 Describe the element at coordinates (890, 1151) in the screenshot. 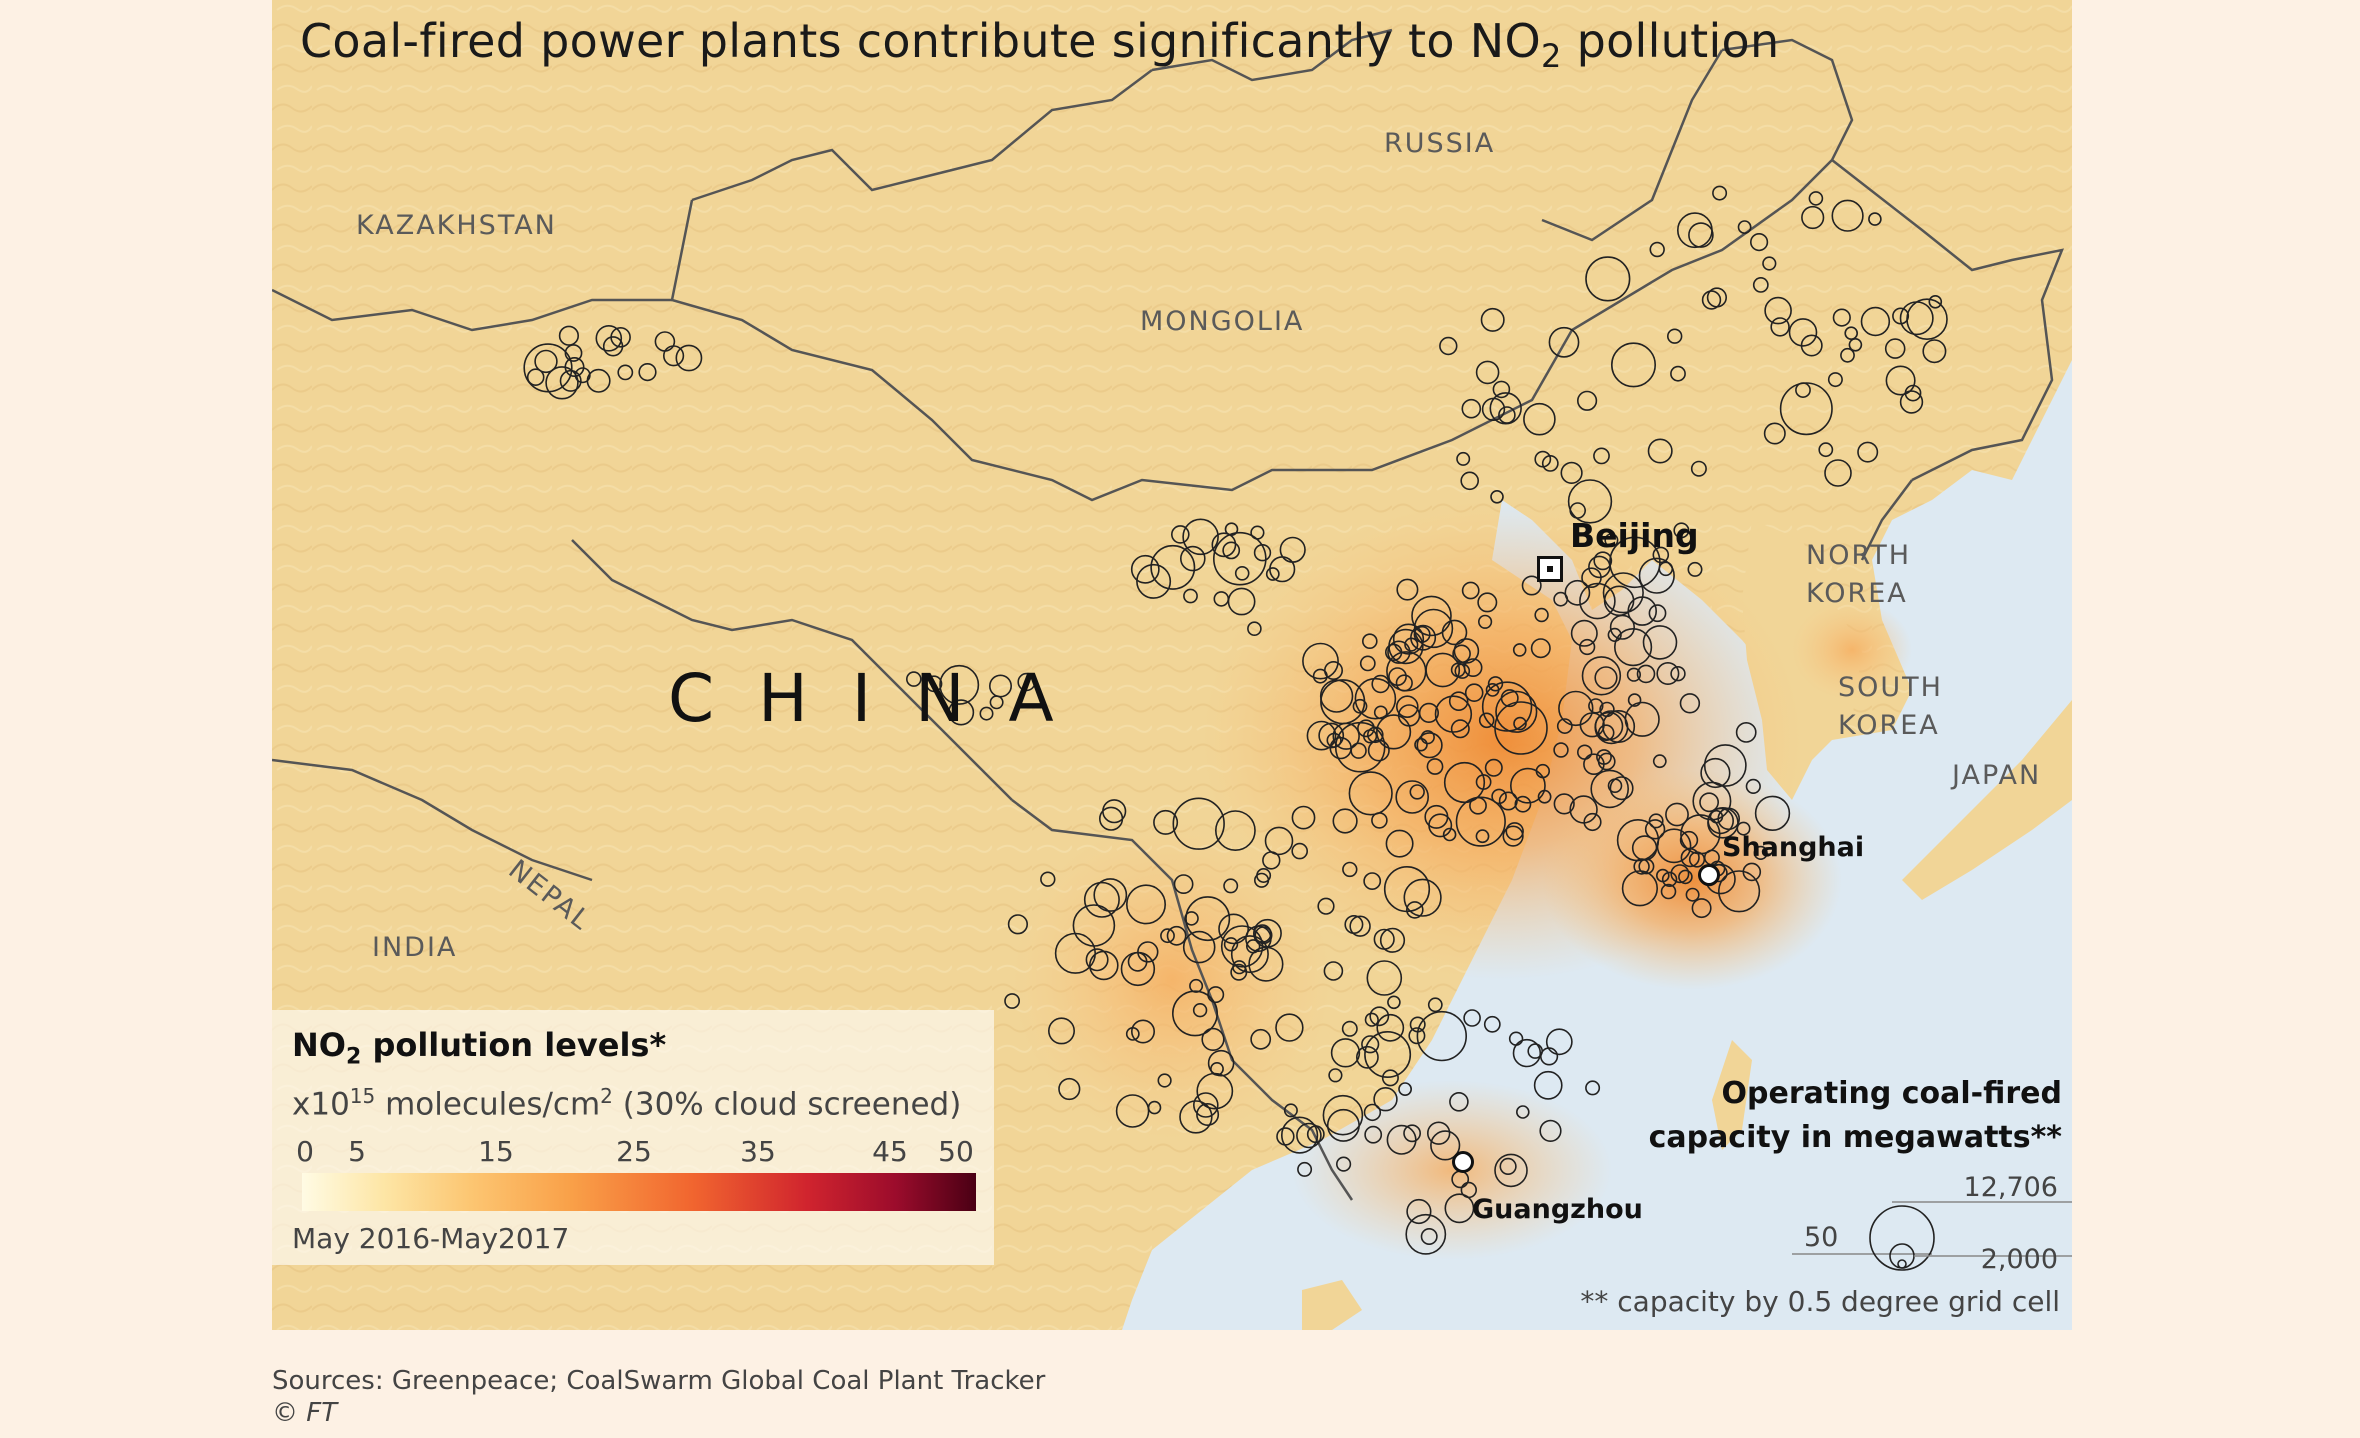

I see `legend-tick-45: 45` at that location.